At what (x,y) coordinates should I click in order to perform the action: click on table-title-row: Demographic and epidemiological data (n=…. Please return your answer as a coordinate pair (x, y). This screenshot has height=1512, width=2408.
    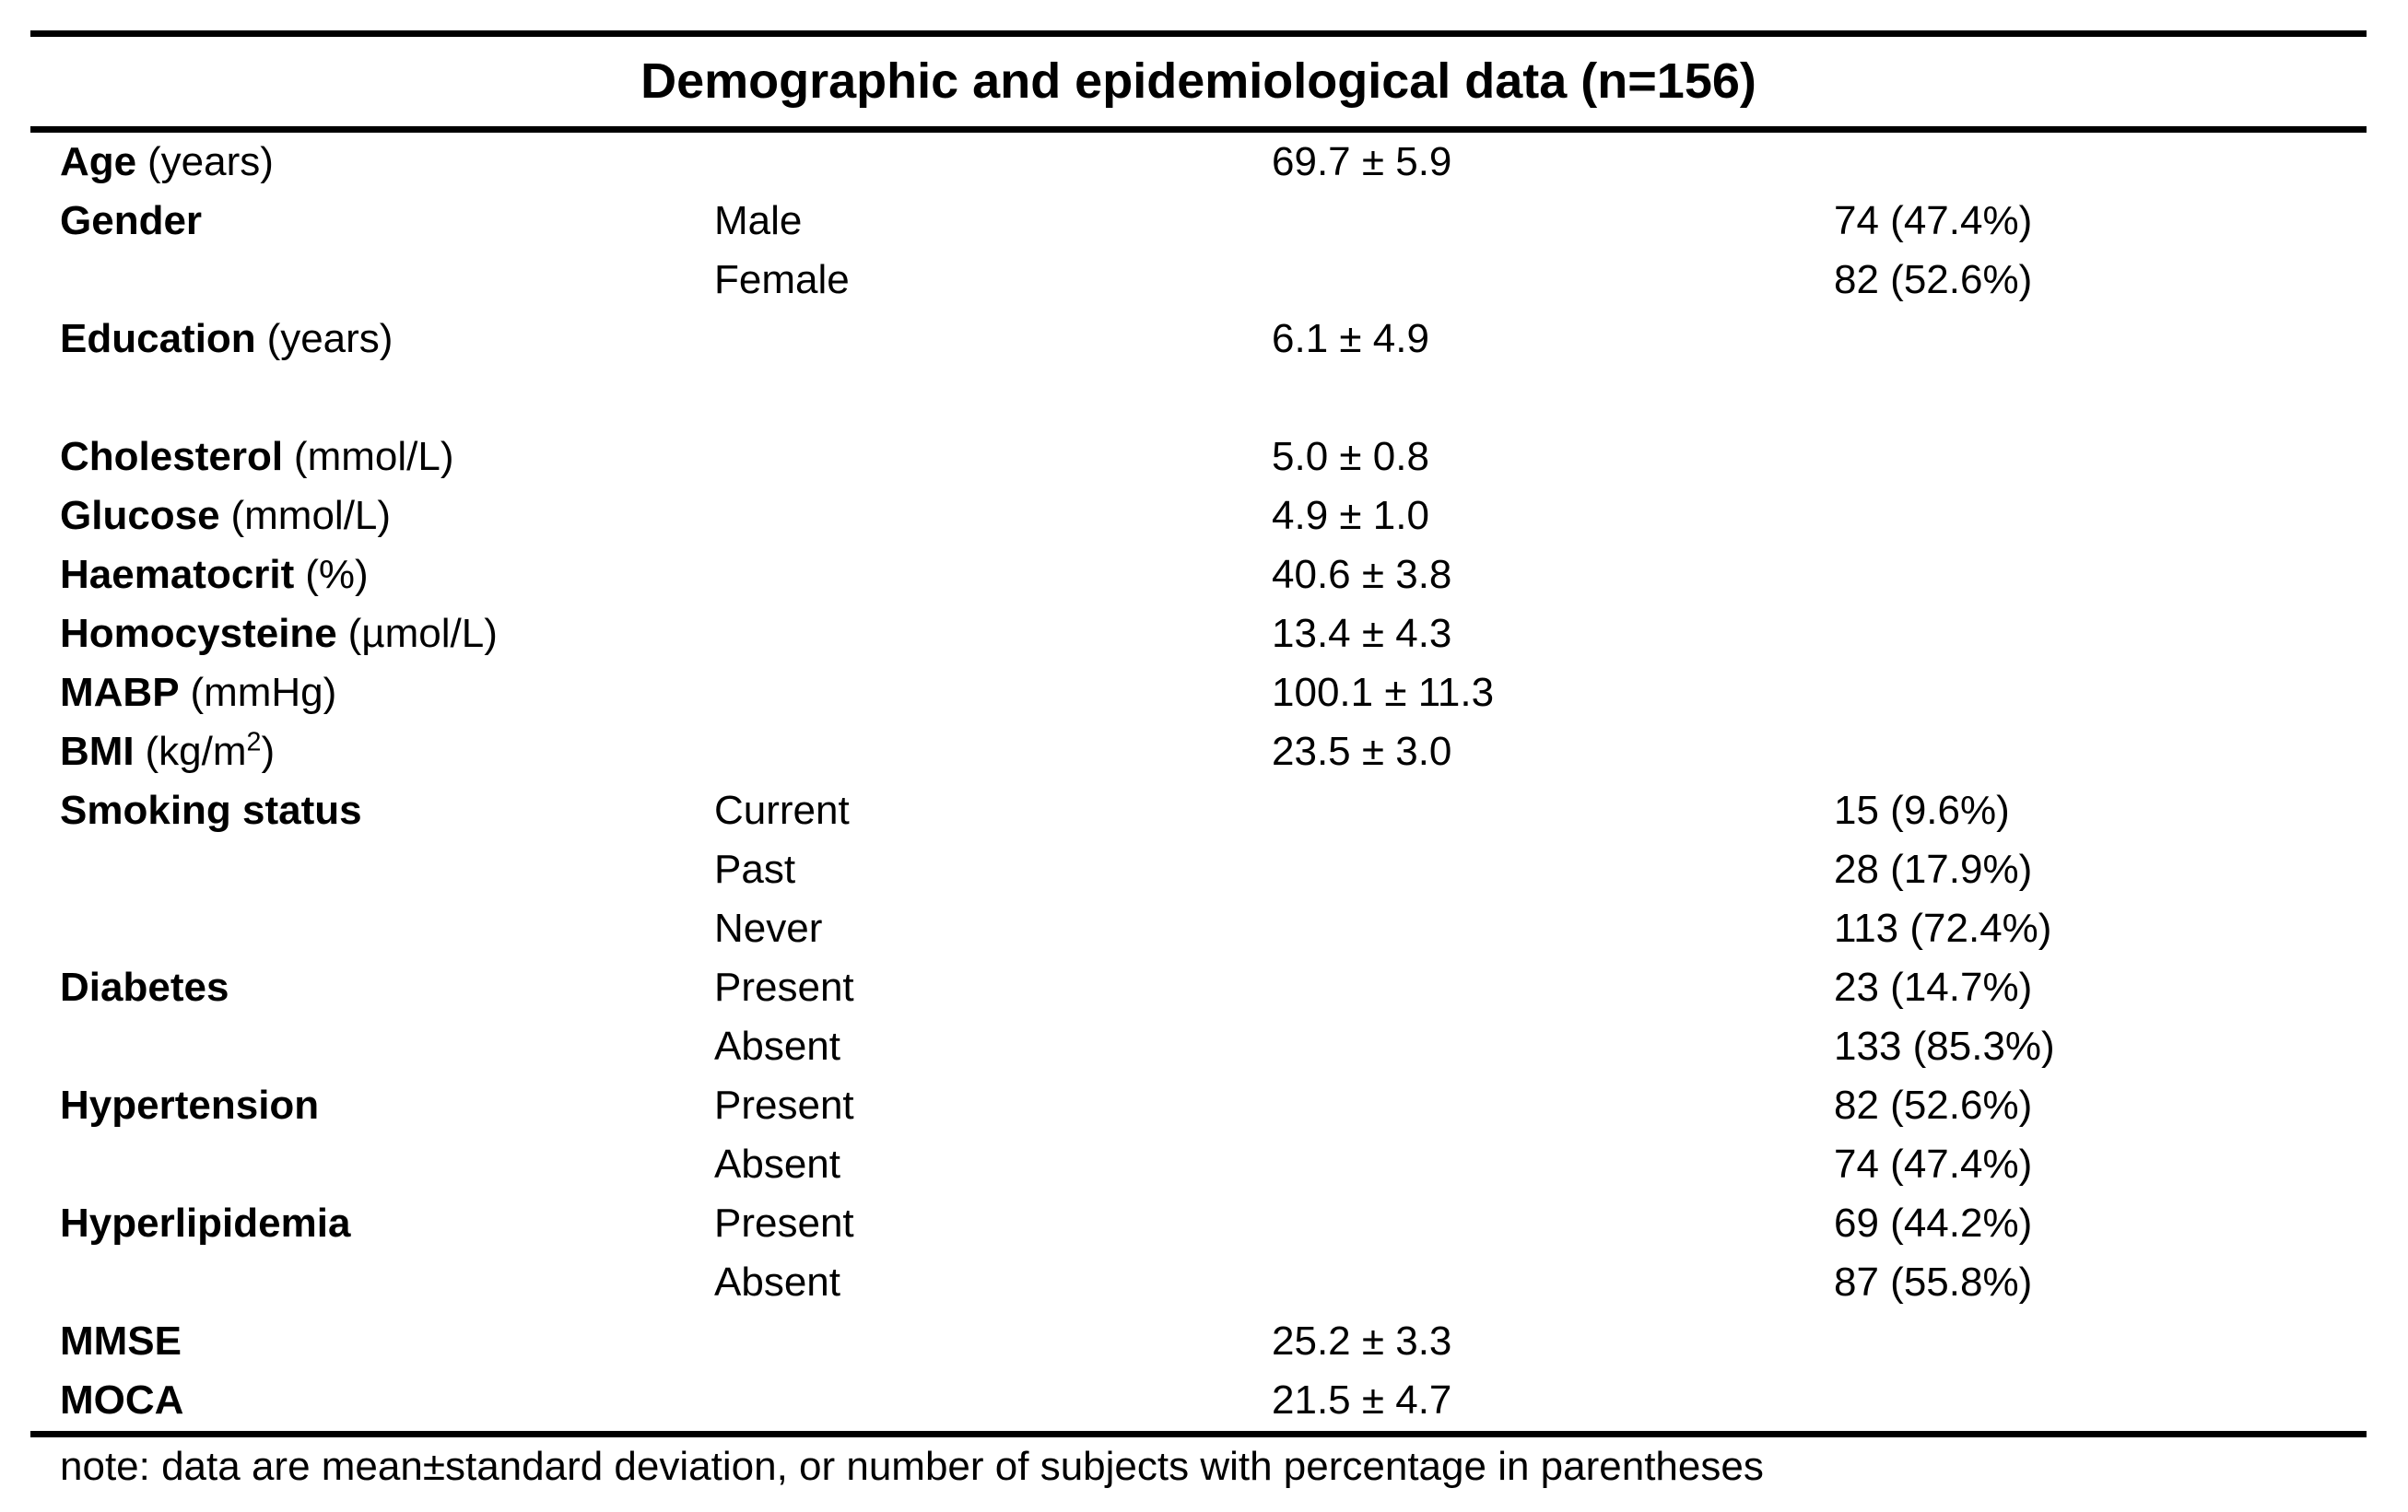
    Looking at the image, I should click on (1198, 81).